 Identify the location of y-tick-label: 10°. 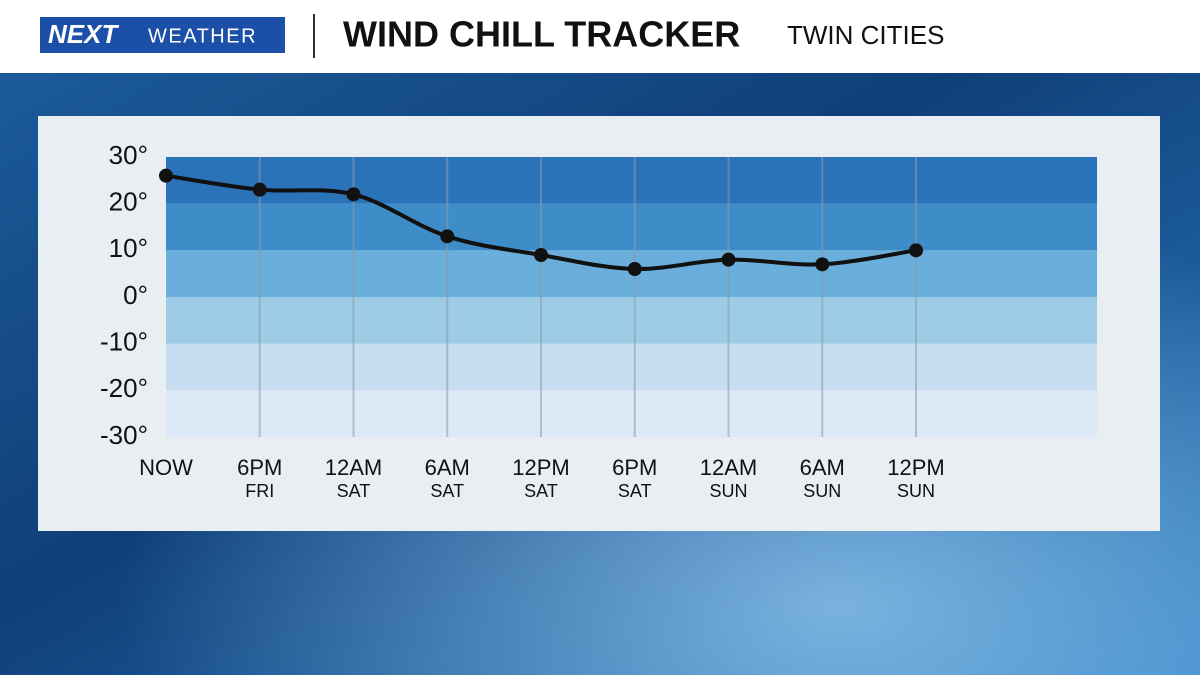
(128, 248).